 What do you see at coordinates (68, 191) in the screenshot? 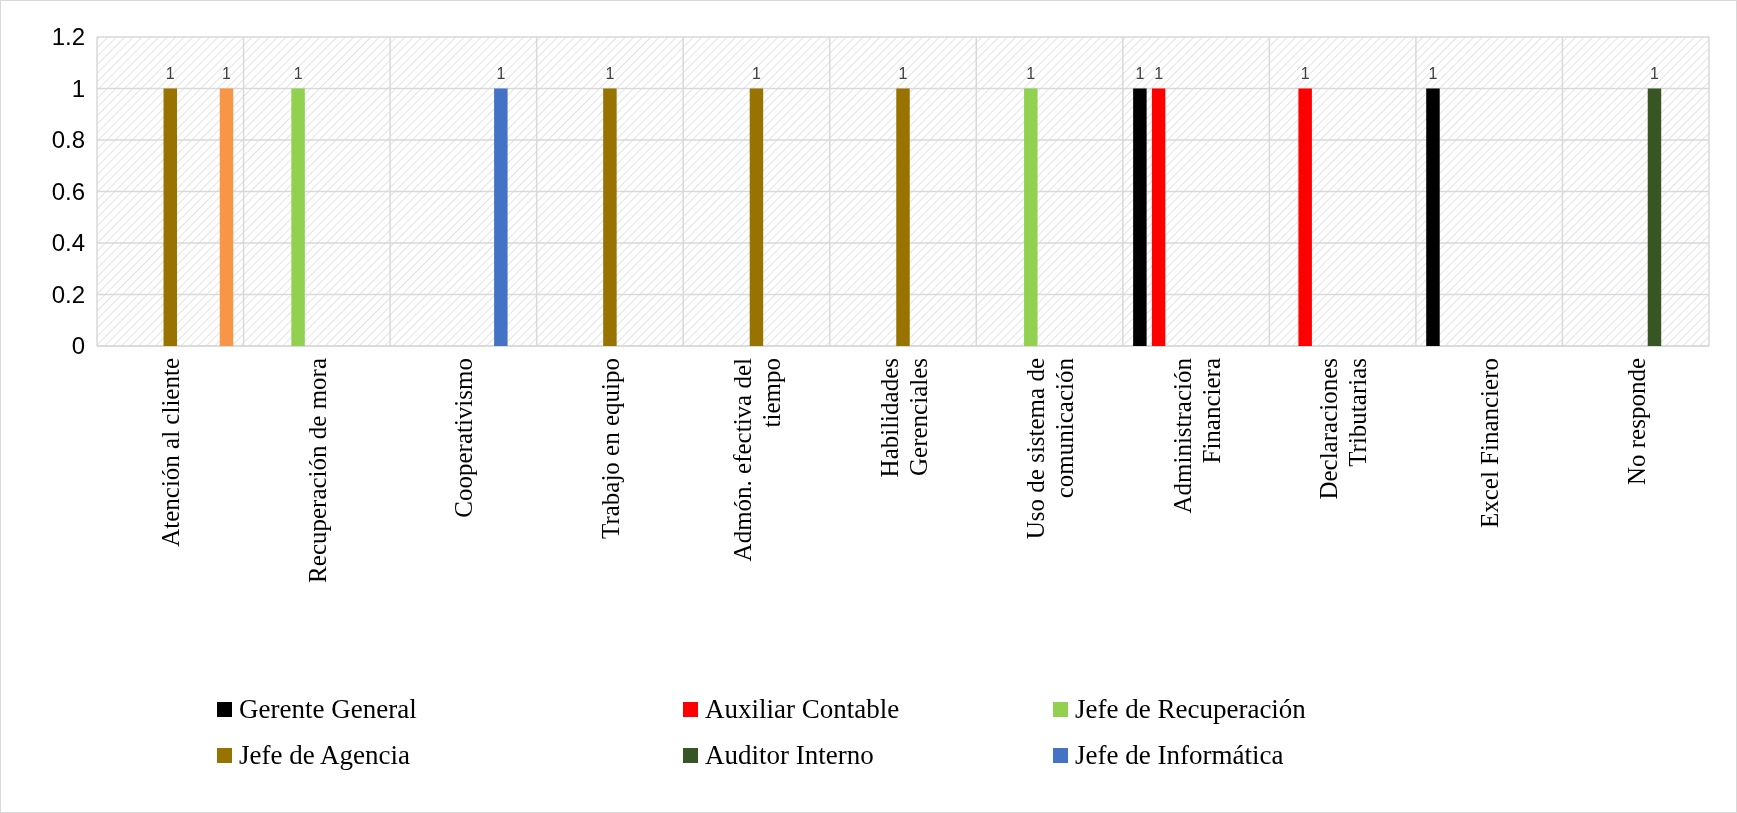
I see `y-tick-label: 0.6` at bounding box center [68, 191].